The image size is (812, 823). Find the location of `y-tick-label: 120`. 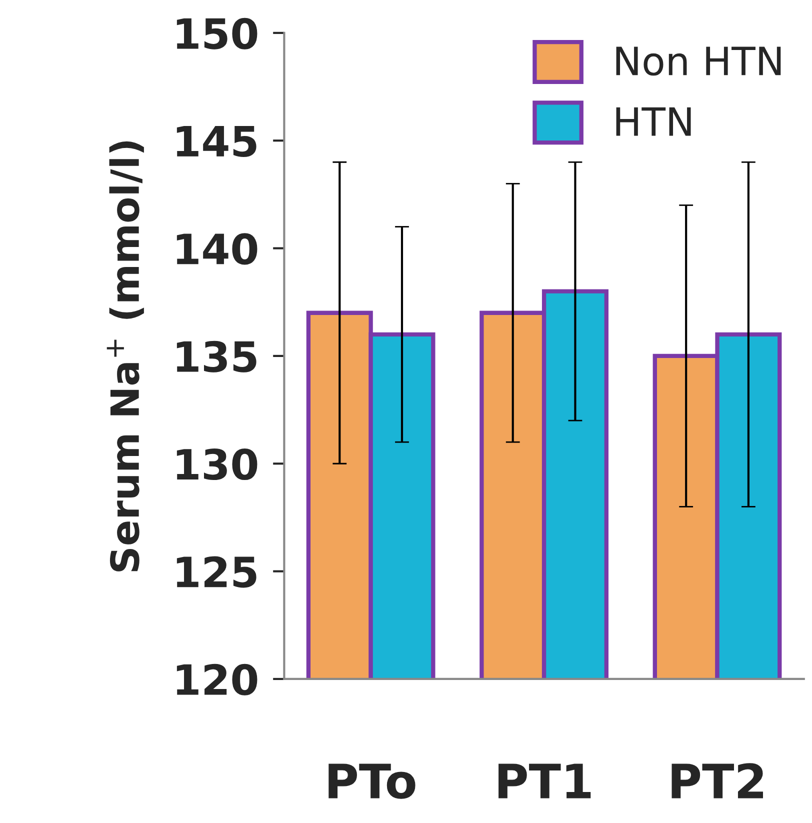

y-tick-label: 120 is located at coordinates (217, 680).